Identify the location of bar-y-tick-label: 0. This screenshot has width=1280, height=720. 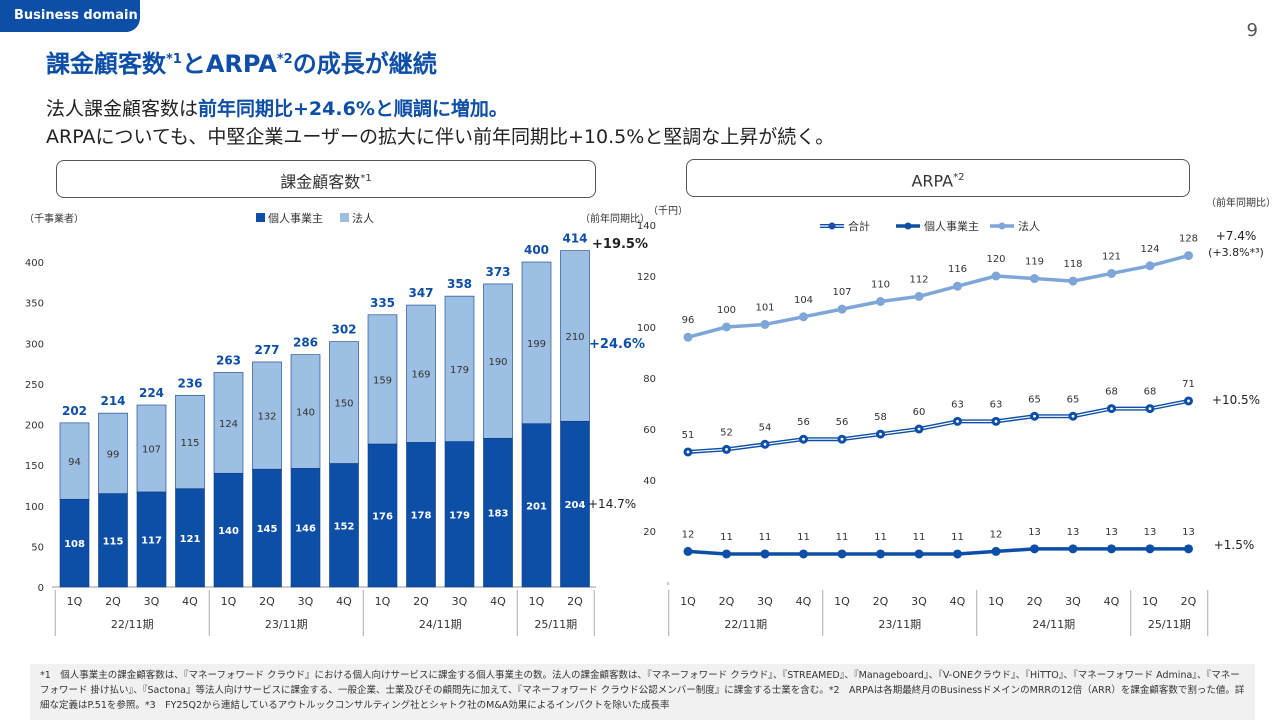
(41, 588).